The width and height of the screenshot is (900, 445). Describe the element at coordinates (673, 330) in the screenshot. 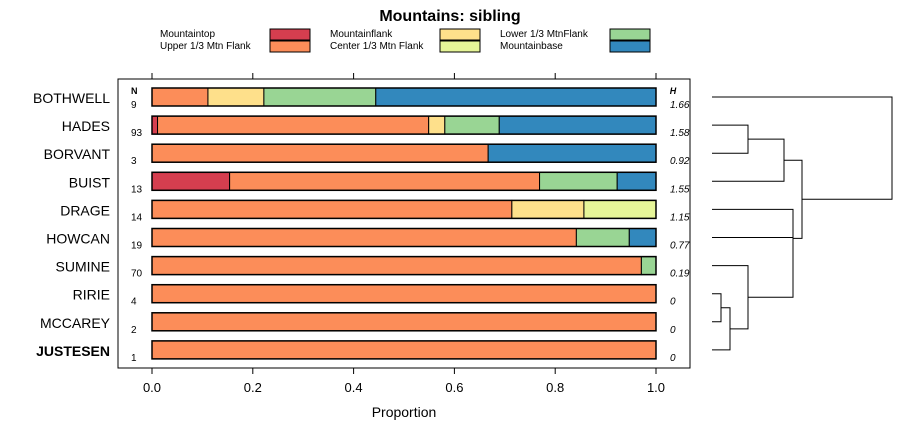

I see `h-value-mccarey: 0` at that location.